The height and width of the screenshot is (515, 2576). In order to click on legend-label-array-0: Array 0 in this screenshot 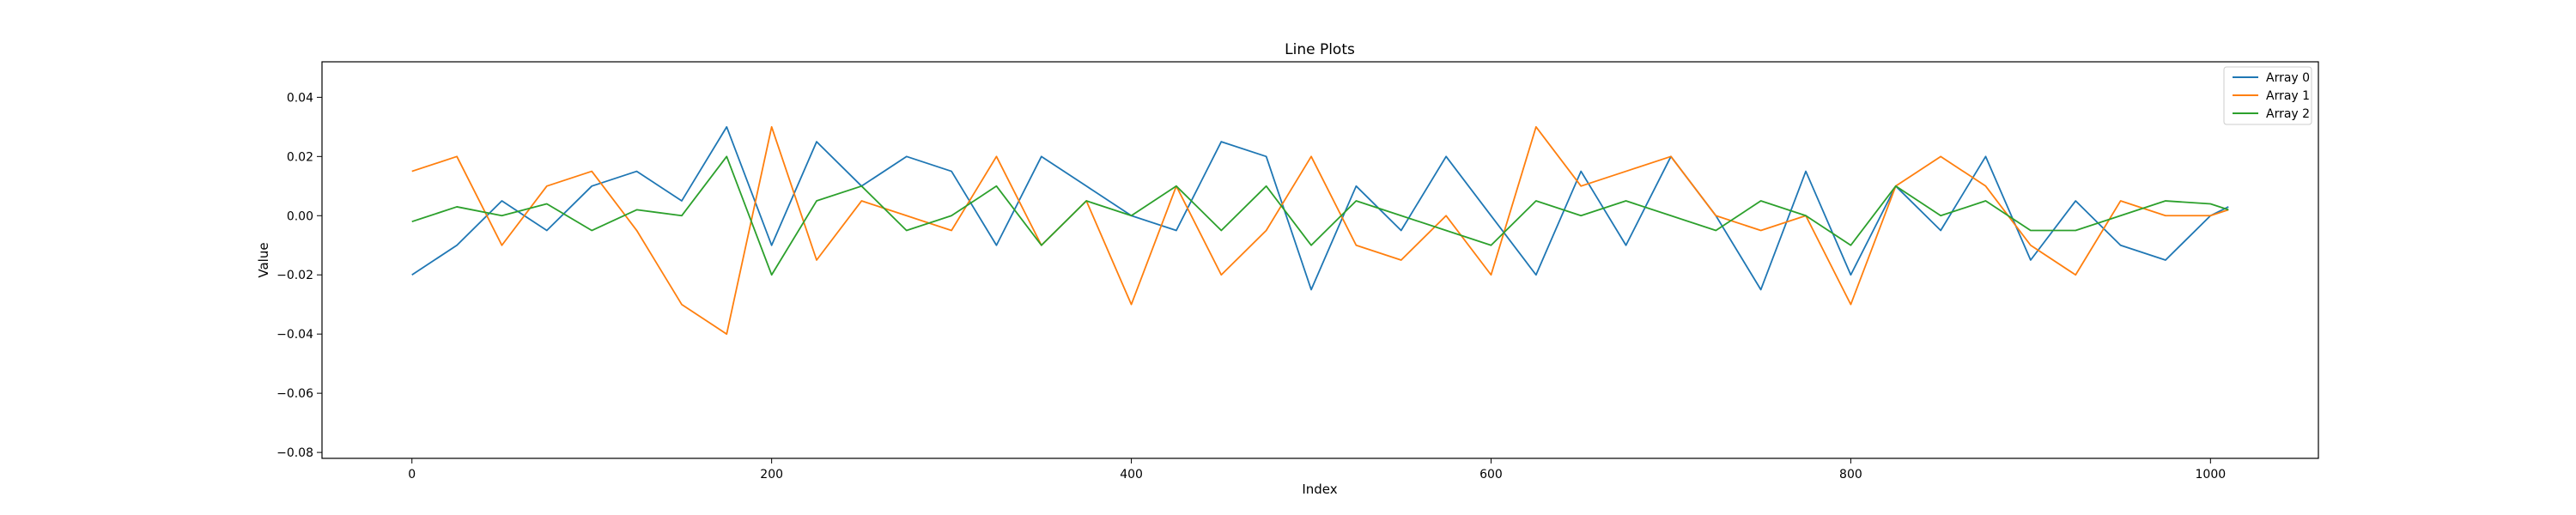, I will do `click(2288, 78)`.